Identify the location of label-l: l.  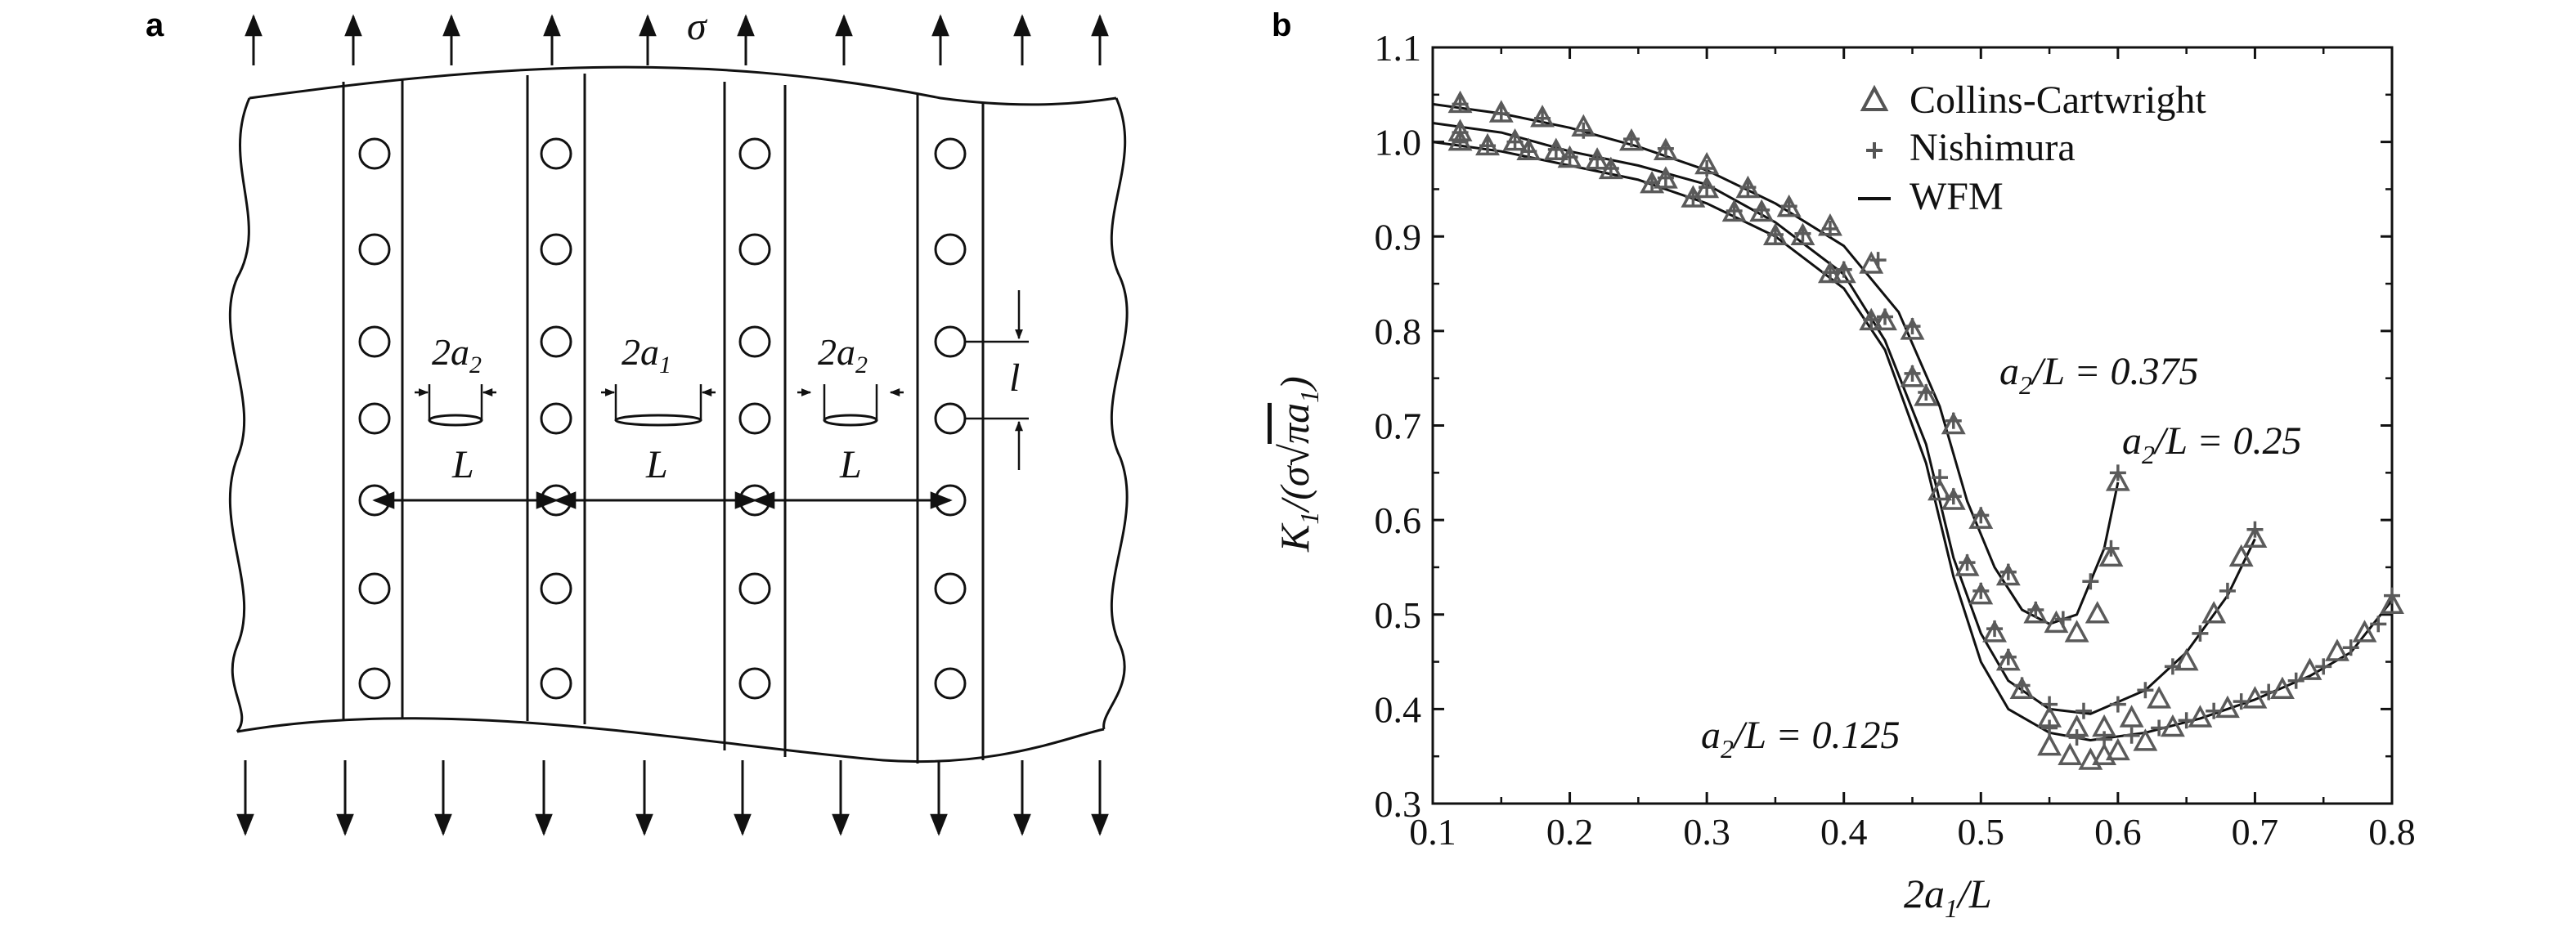
(1014, 378).